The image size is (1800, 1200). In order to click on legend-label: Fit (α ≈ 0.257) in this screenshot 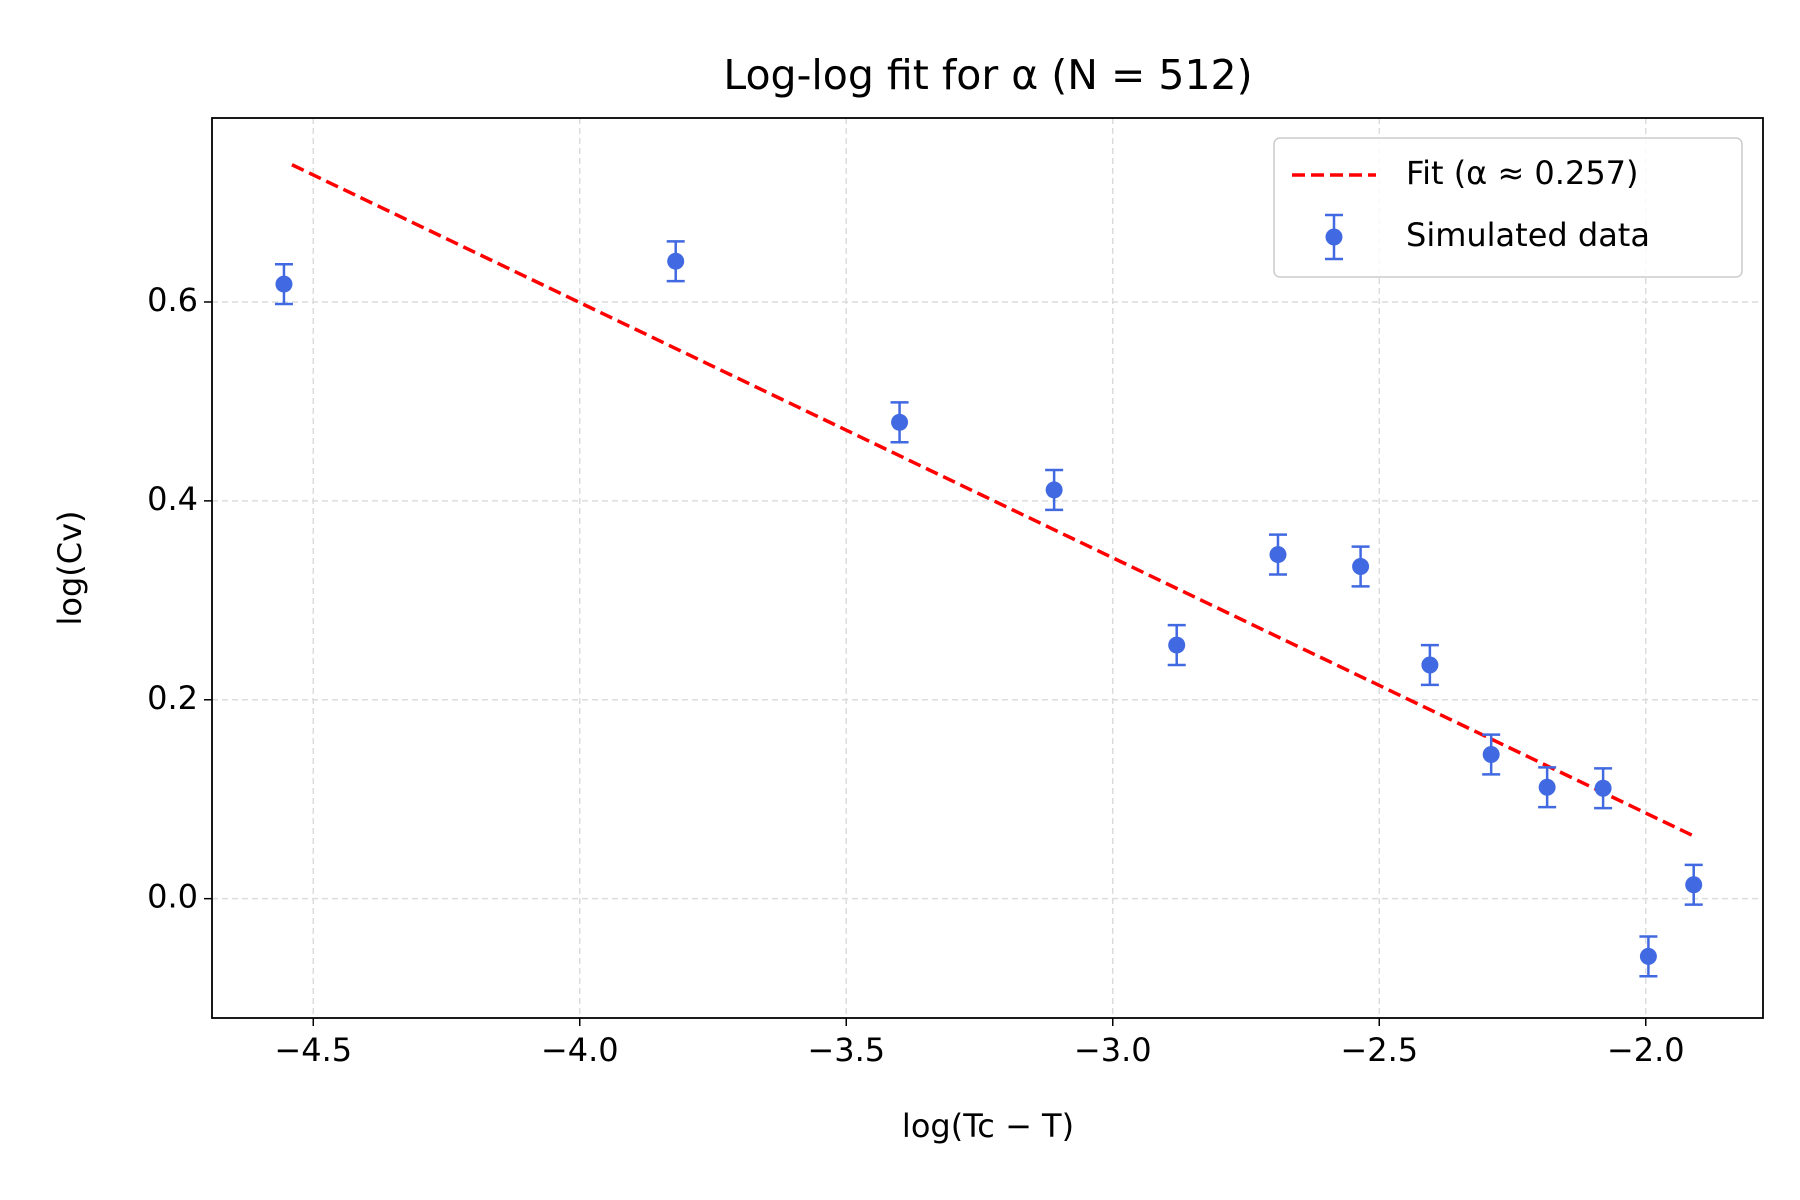, I will do `click(1522, 173)`.